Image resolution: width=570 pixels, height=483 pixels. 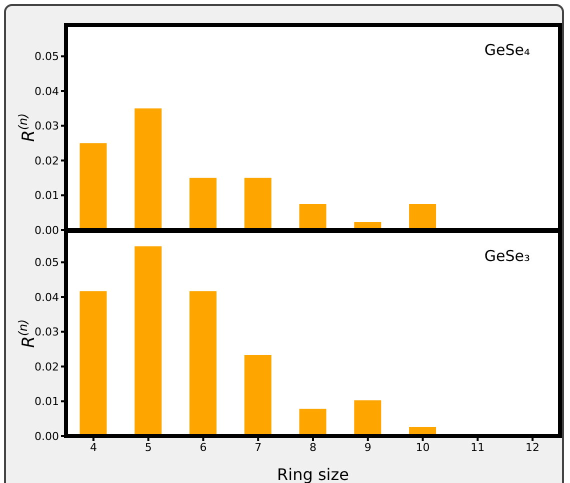 What do you see at coordinates (203, 447) in the screenshot?
I see `x-tick-label: 6` at bounding box center [203, 447].